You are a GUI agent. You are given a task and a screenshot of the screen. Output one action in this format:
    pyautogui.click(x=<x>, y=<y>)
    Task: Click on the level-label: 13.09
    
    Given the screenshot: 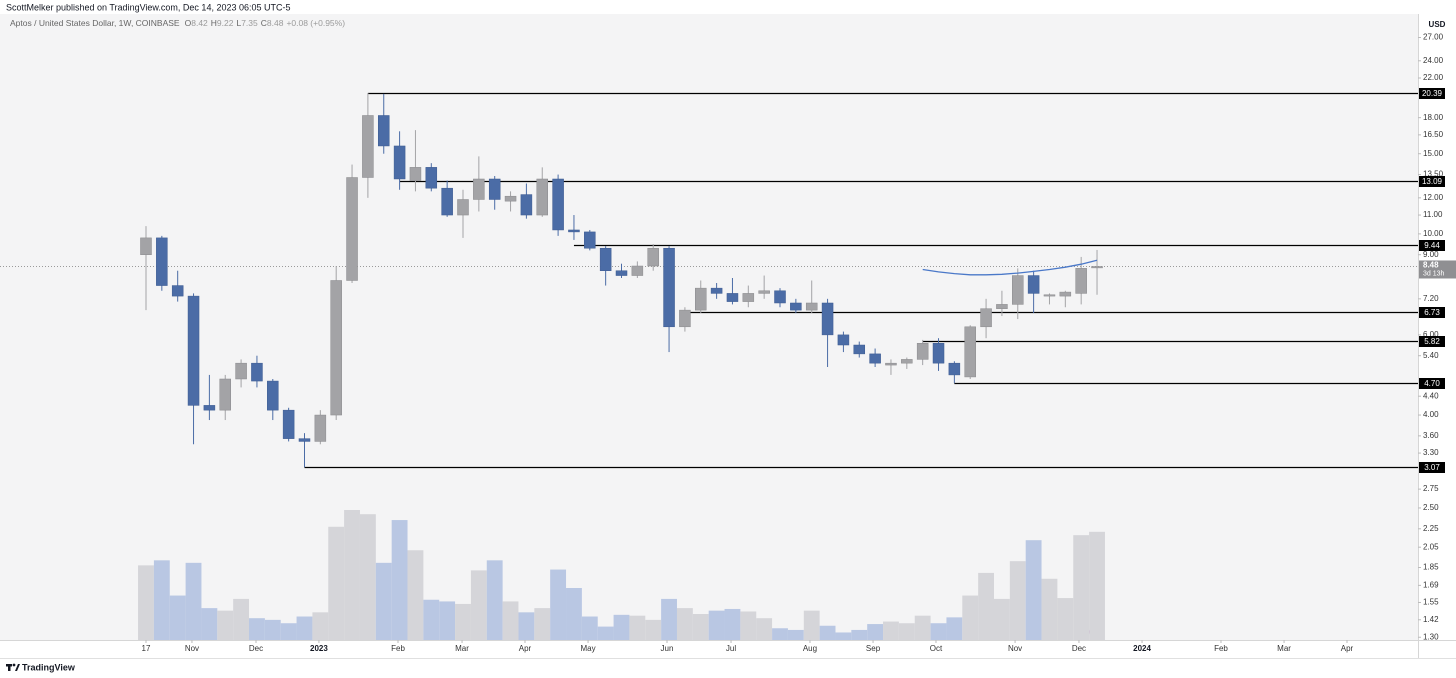 What is the action you would take?
    pyautogui.click(x=1432, y=181)
    